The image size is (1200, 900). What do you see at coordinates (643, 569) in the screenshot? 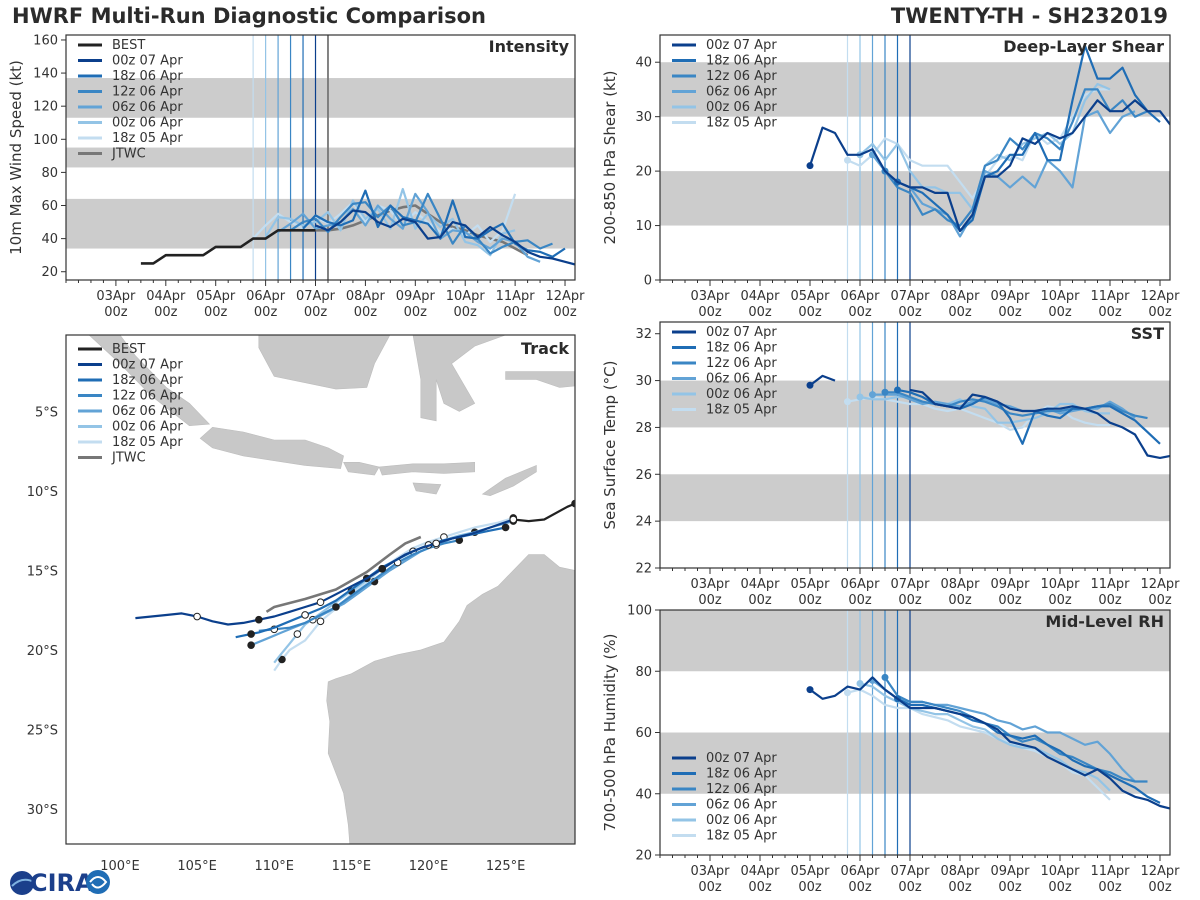
I see `sst-ytick-label: 22` at bounding box center [643, 569].